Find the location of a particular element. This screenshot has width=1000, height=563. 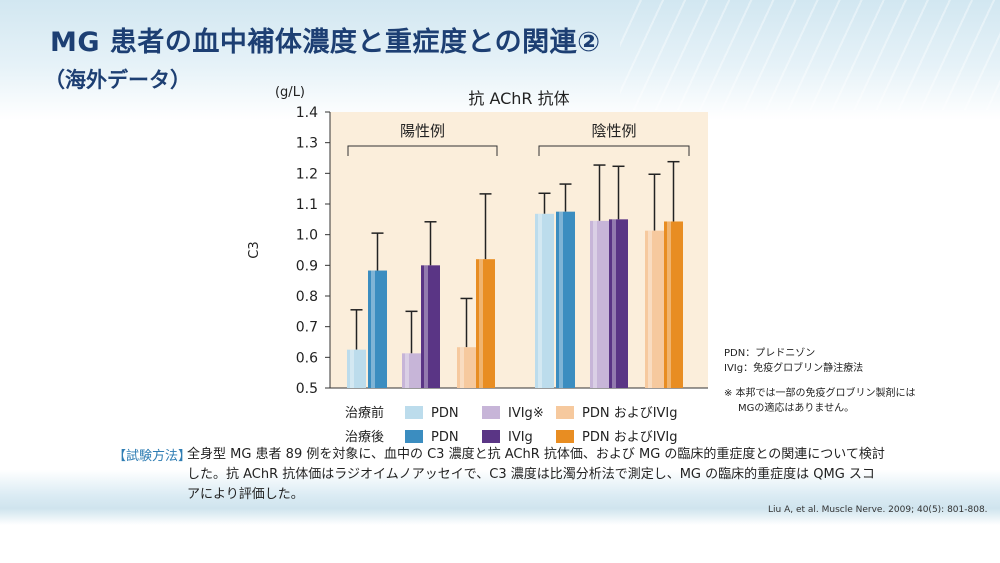

legend-row-label: 治療前 is located at coordinates (364, 413).